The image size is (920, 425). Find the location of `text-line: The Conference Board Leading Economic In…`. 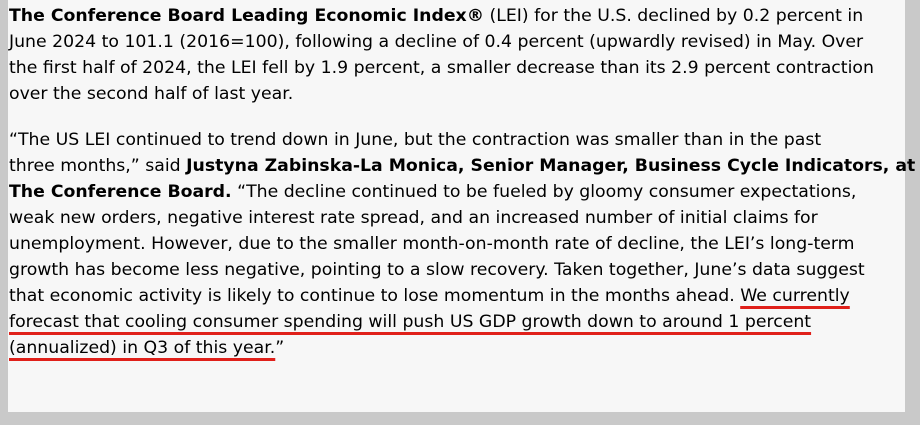

text-line: The Conference Board Leading Economic In… is located at coordinates (461, 16).